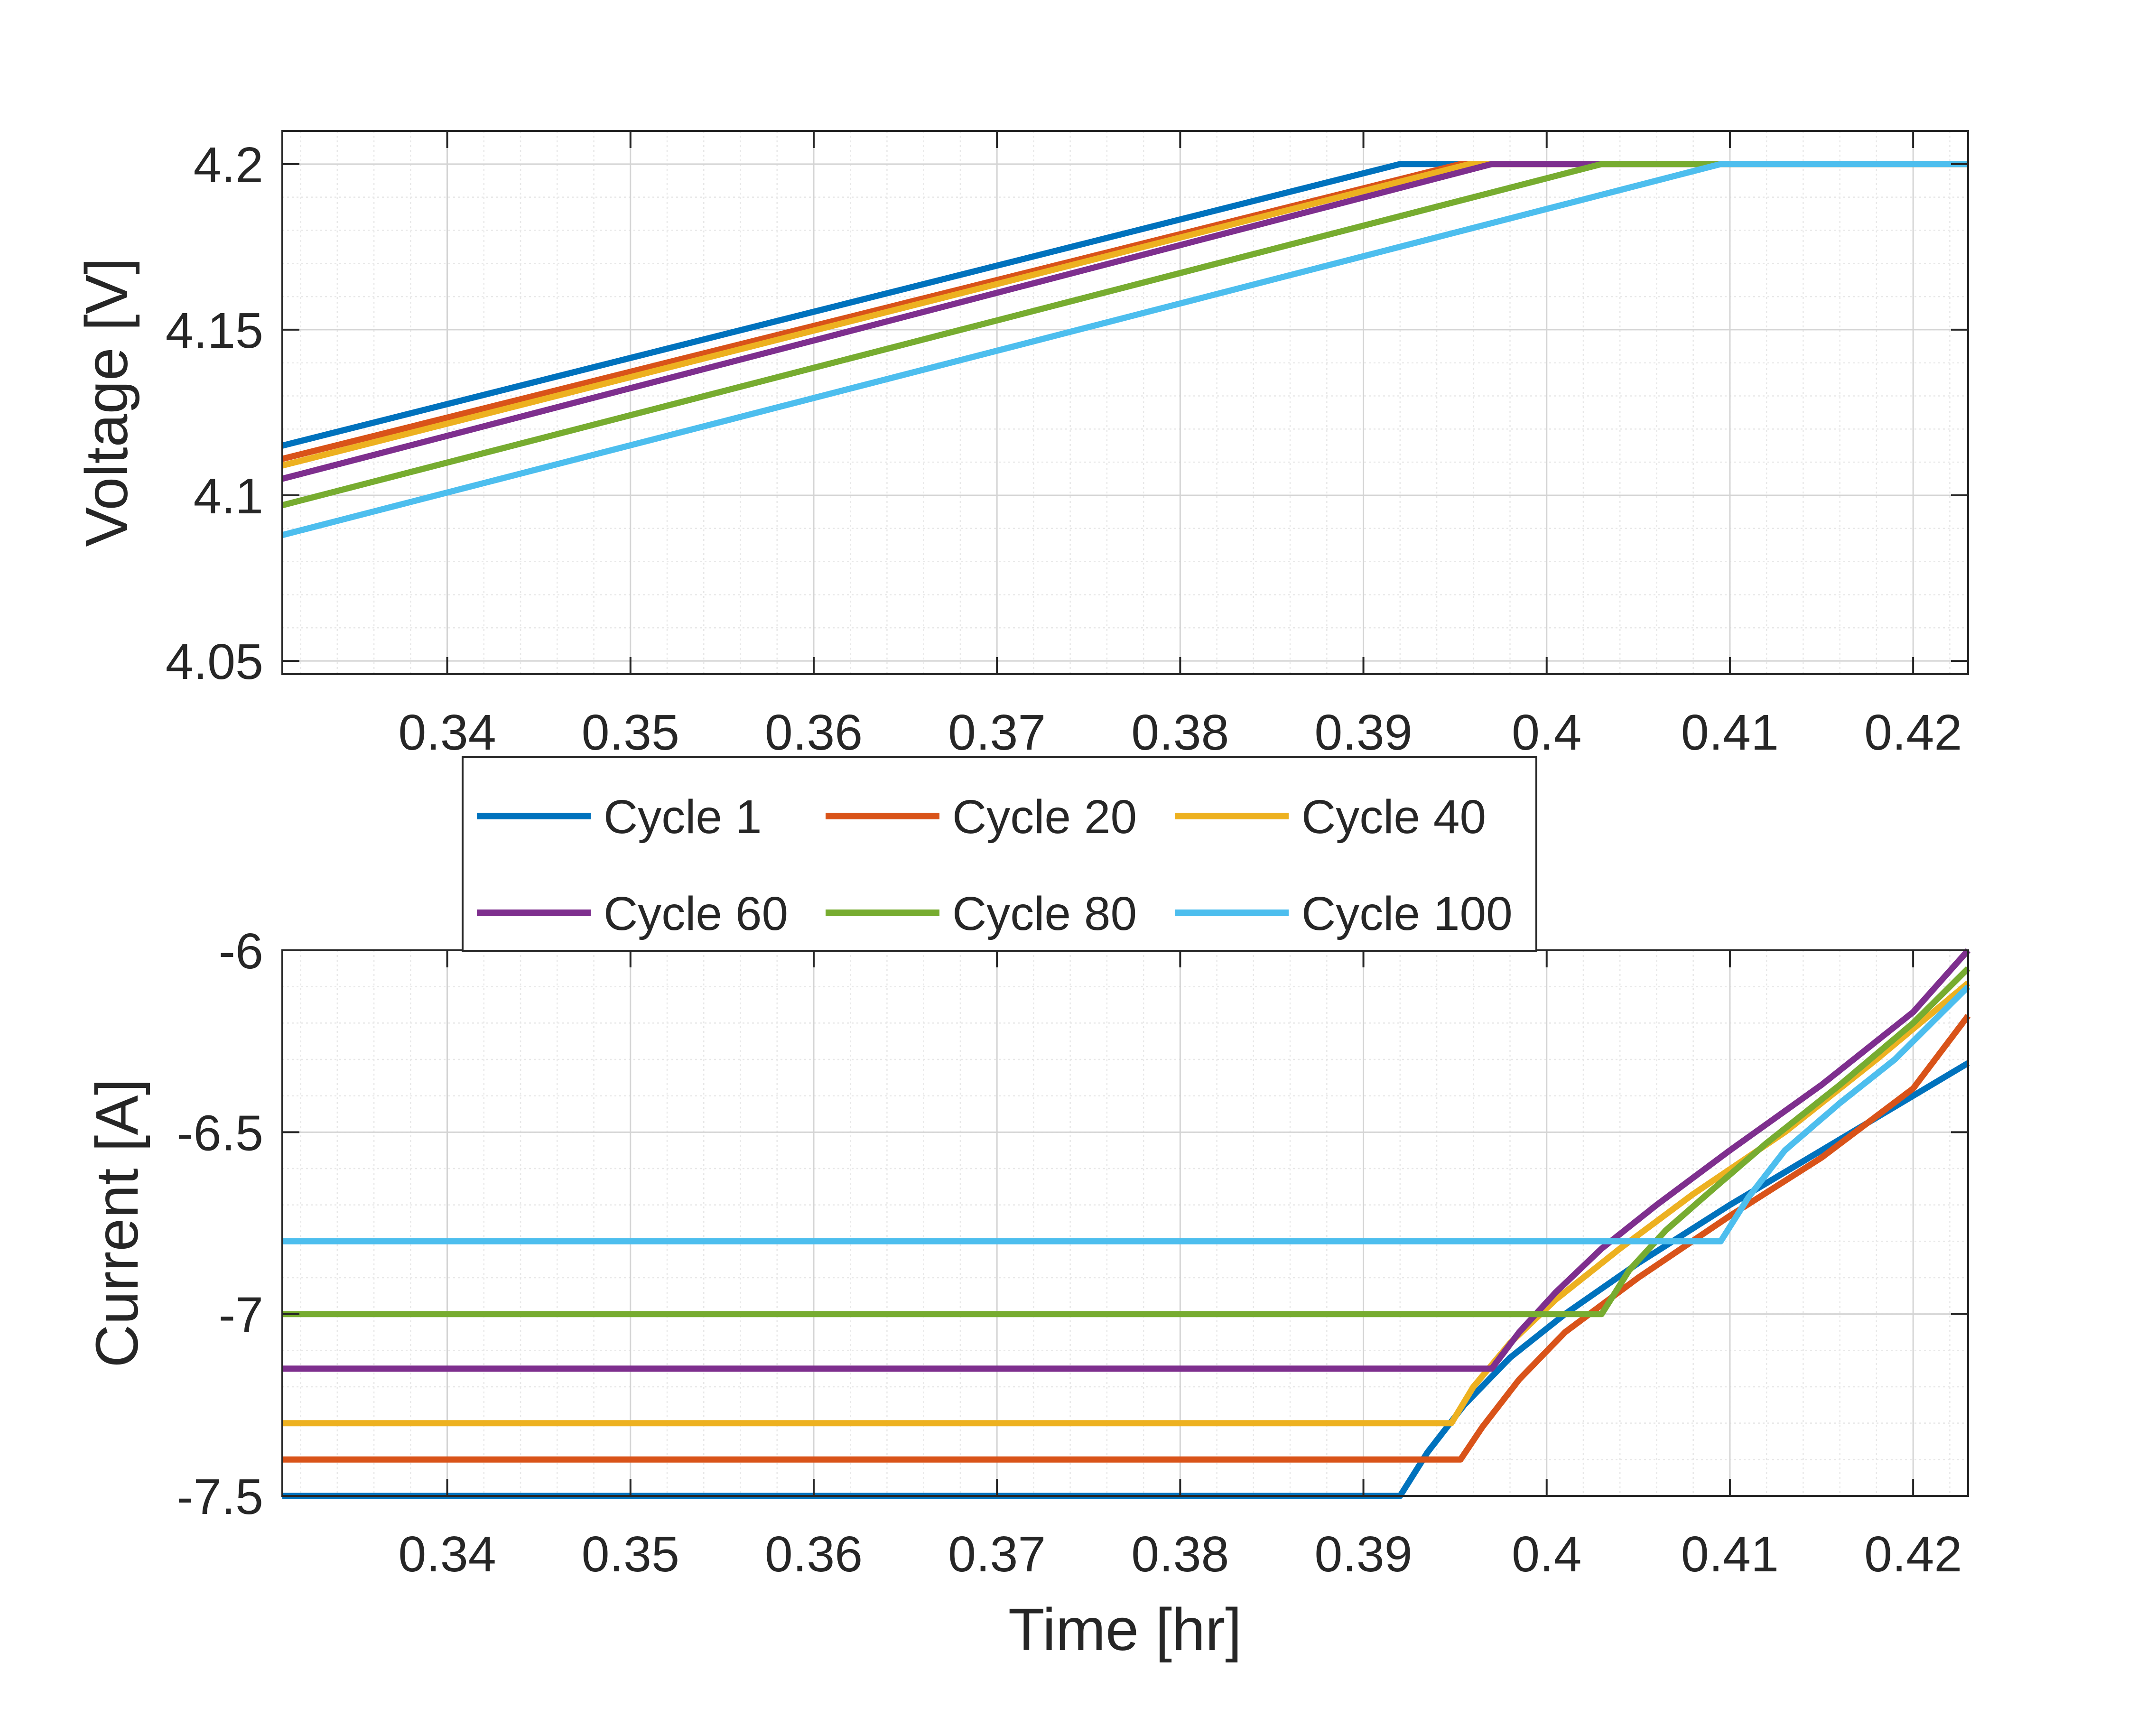 This screenshot has height=1717, width=2156. I want to click on voltage-y-axis-label: Voltage [V], so click(106, 402).